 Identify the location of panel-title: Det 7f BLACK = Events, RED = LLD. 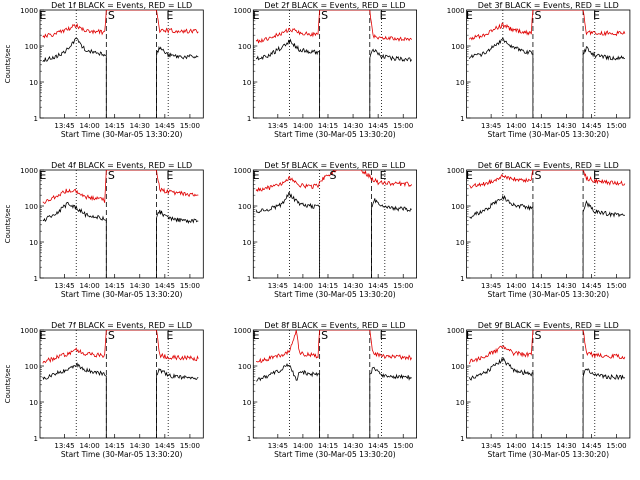
(121, 325).